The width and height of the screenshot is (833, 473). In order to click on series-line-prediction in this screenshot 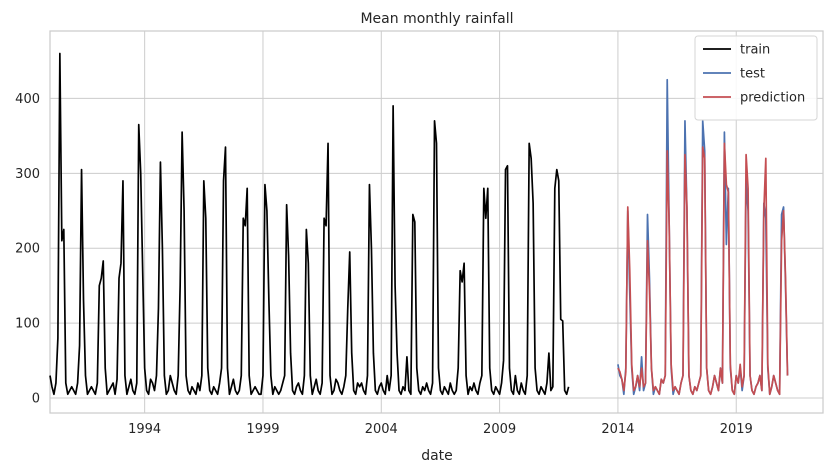, I will do `click(703, 269)`.